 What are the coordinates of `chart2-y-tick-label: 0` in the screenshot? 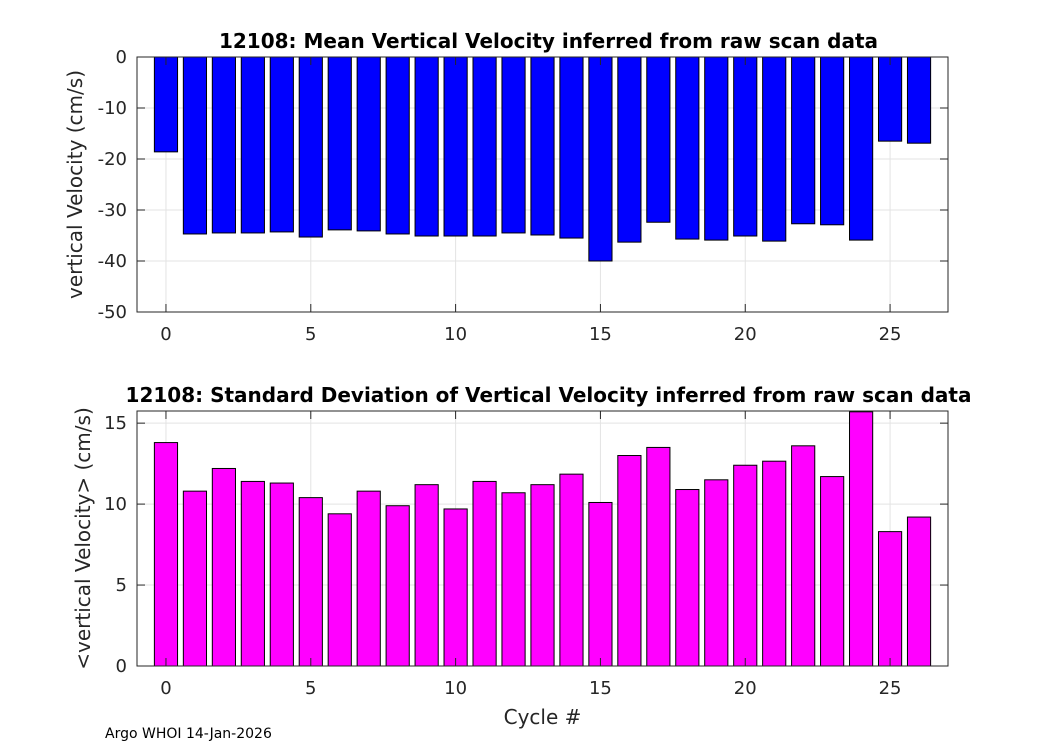 It's located at (121, 666).